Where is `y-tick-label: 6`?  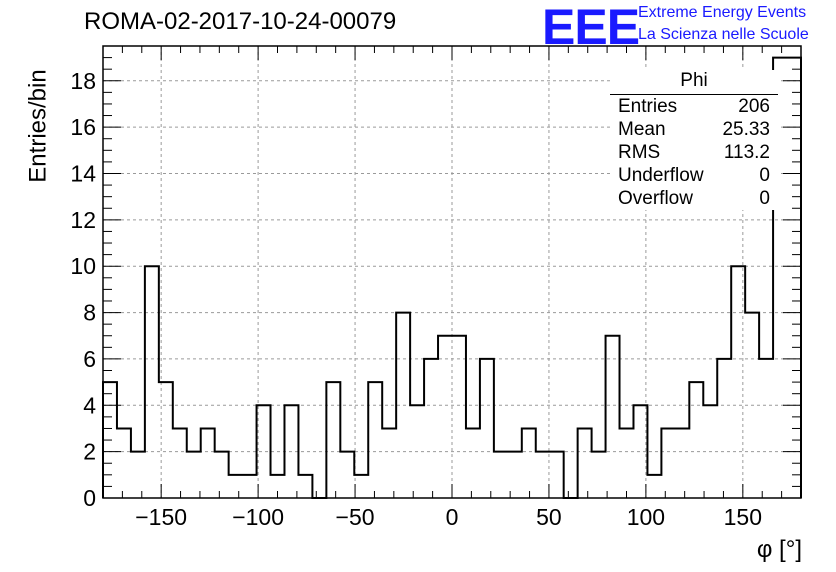
y-tick-label: 6 is located at coordinates (89, 359).